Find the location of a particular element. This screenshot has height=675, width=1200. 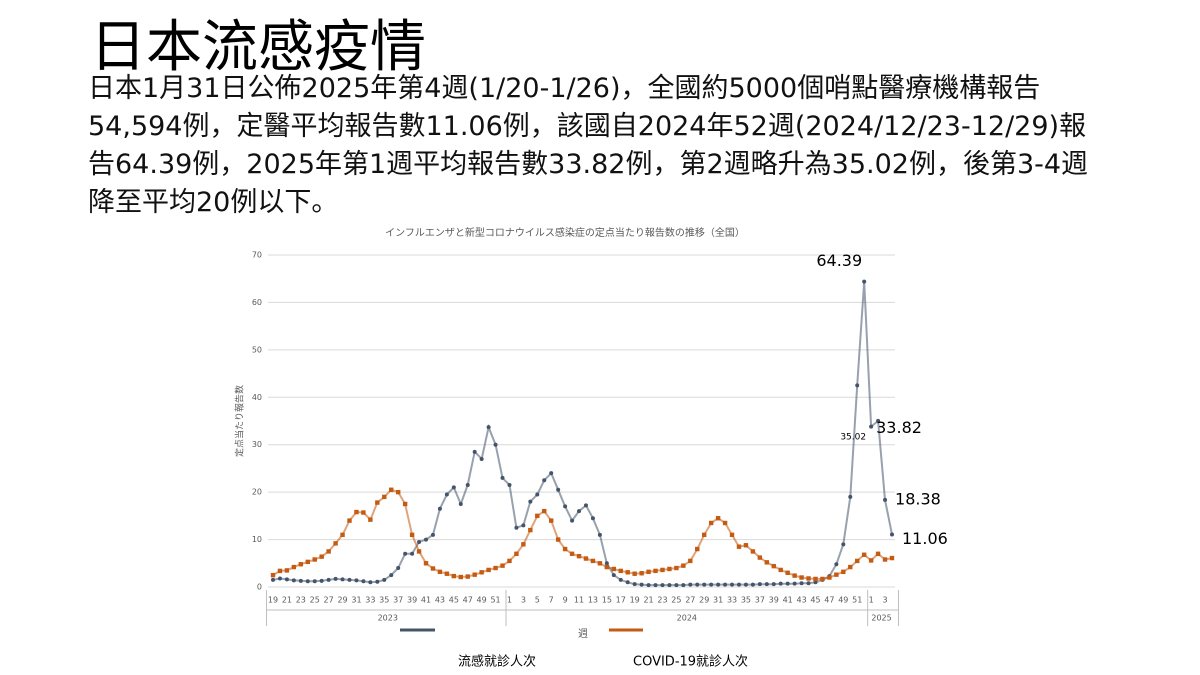

y-tick-label: 40 is located at coordinates (257, 397).